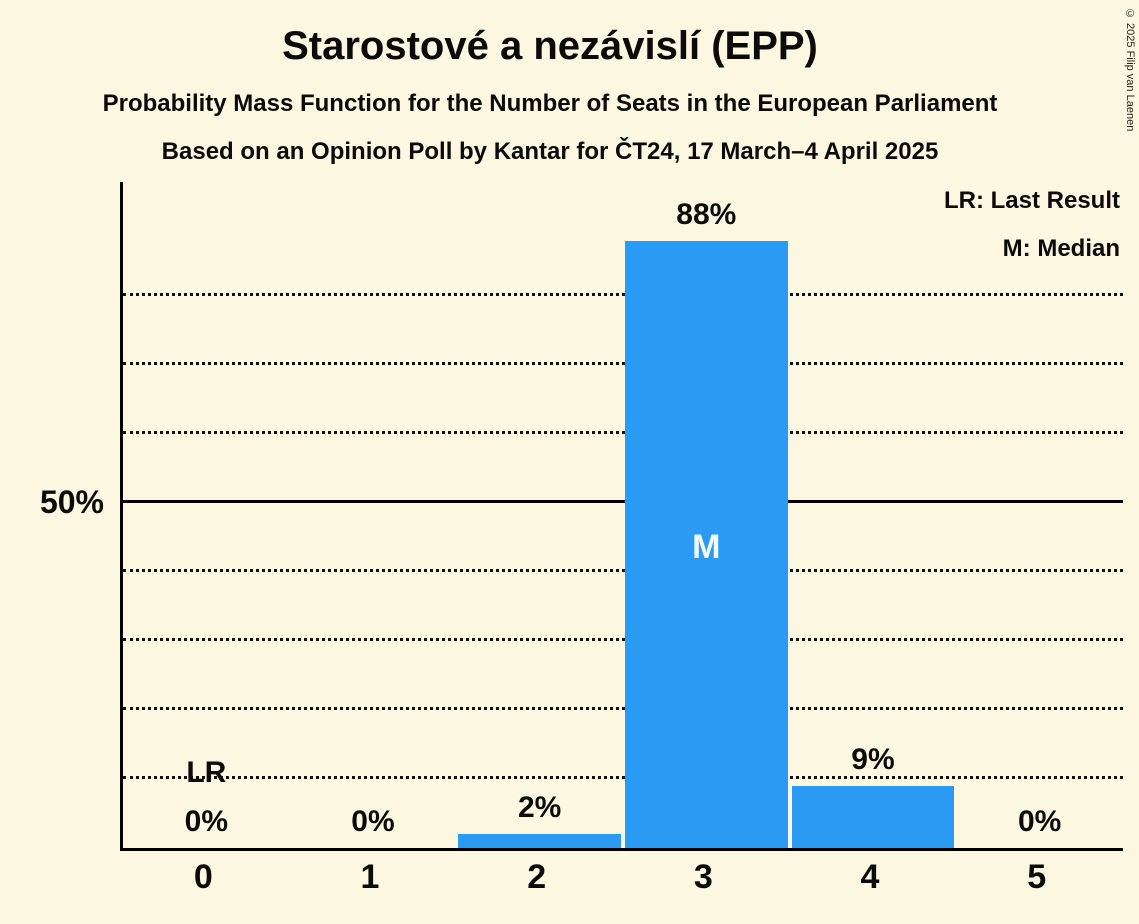  I want to click on bar-value-label-0: 0%, so click(206, 821).